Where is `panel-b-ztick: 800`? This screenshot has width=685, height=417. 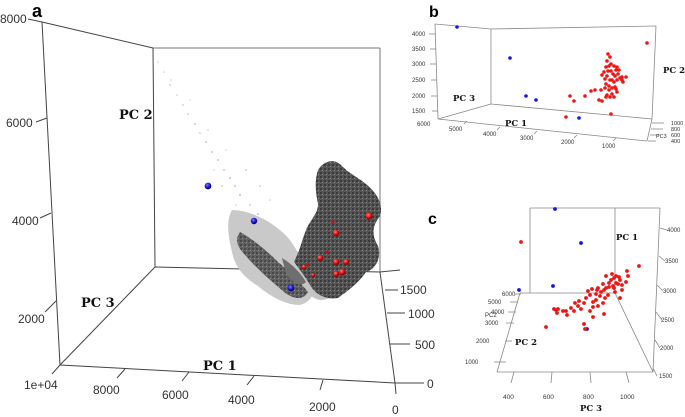 panel-b-ztick: 800 is located at coordinates (675, 130).